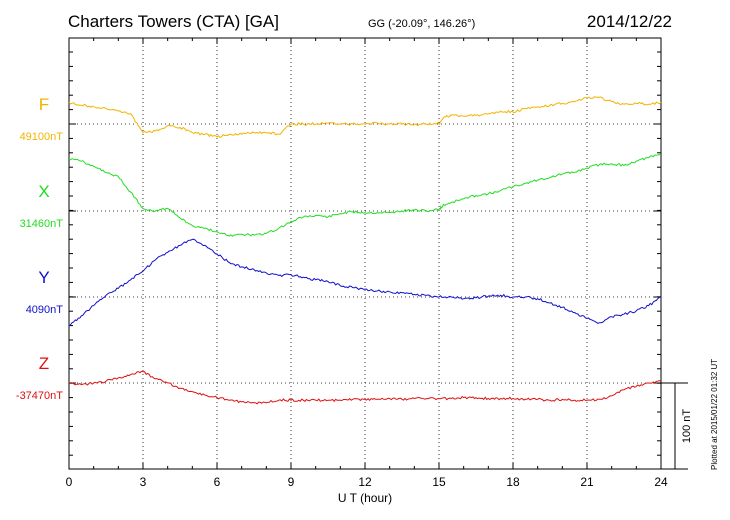 This screenshot has width=730, height=520. I want to click on x-tick-label: 12, so click(365, 482).